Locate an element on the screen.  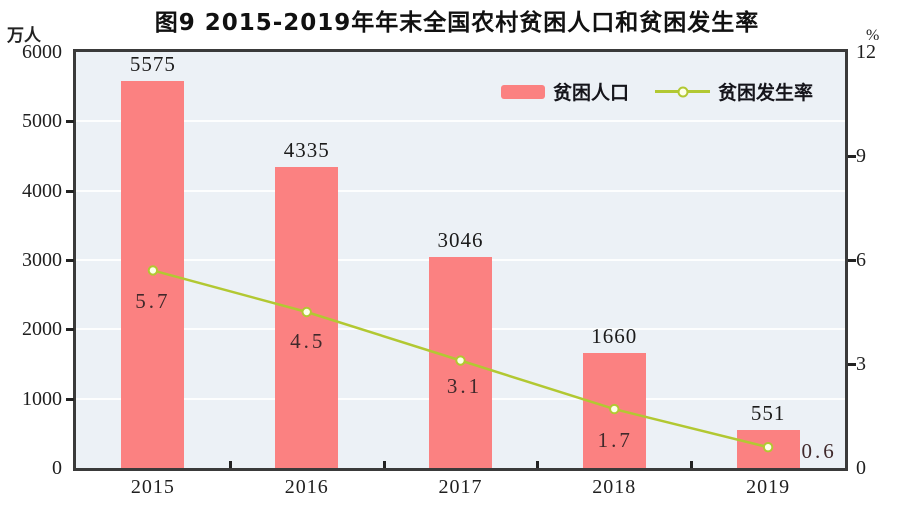
rate-value-label: 5.7 is located at coordinates (153, 301).